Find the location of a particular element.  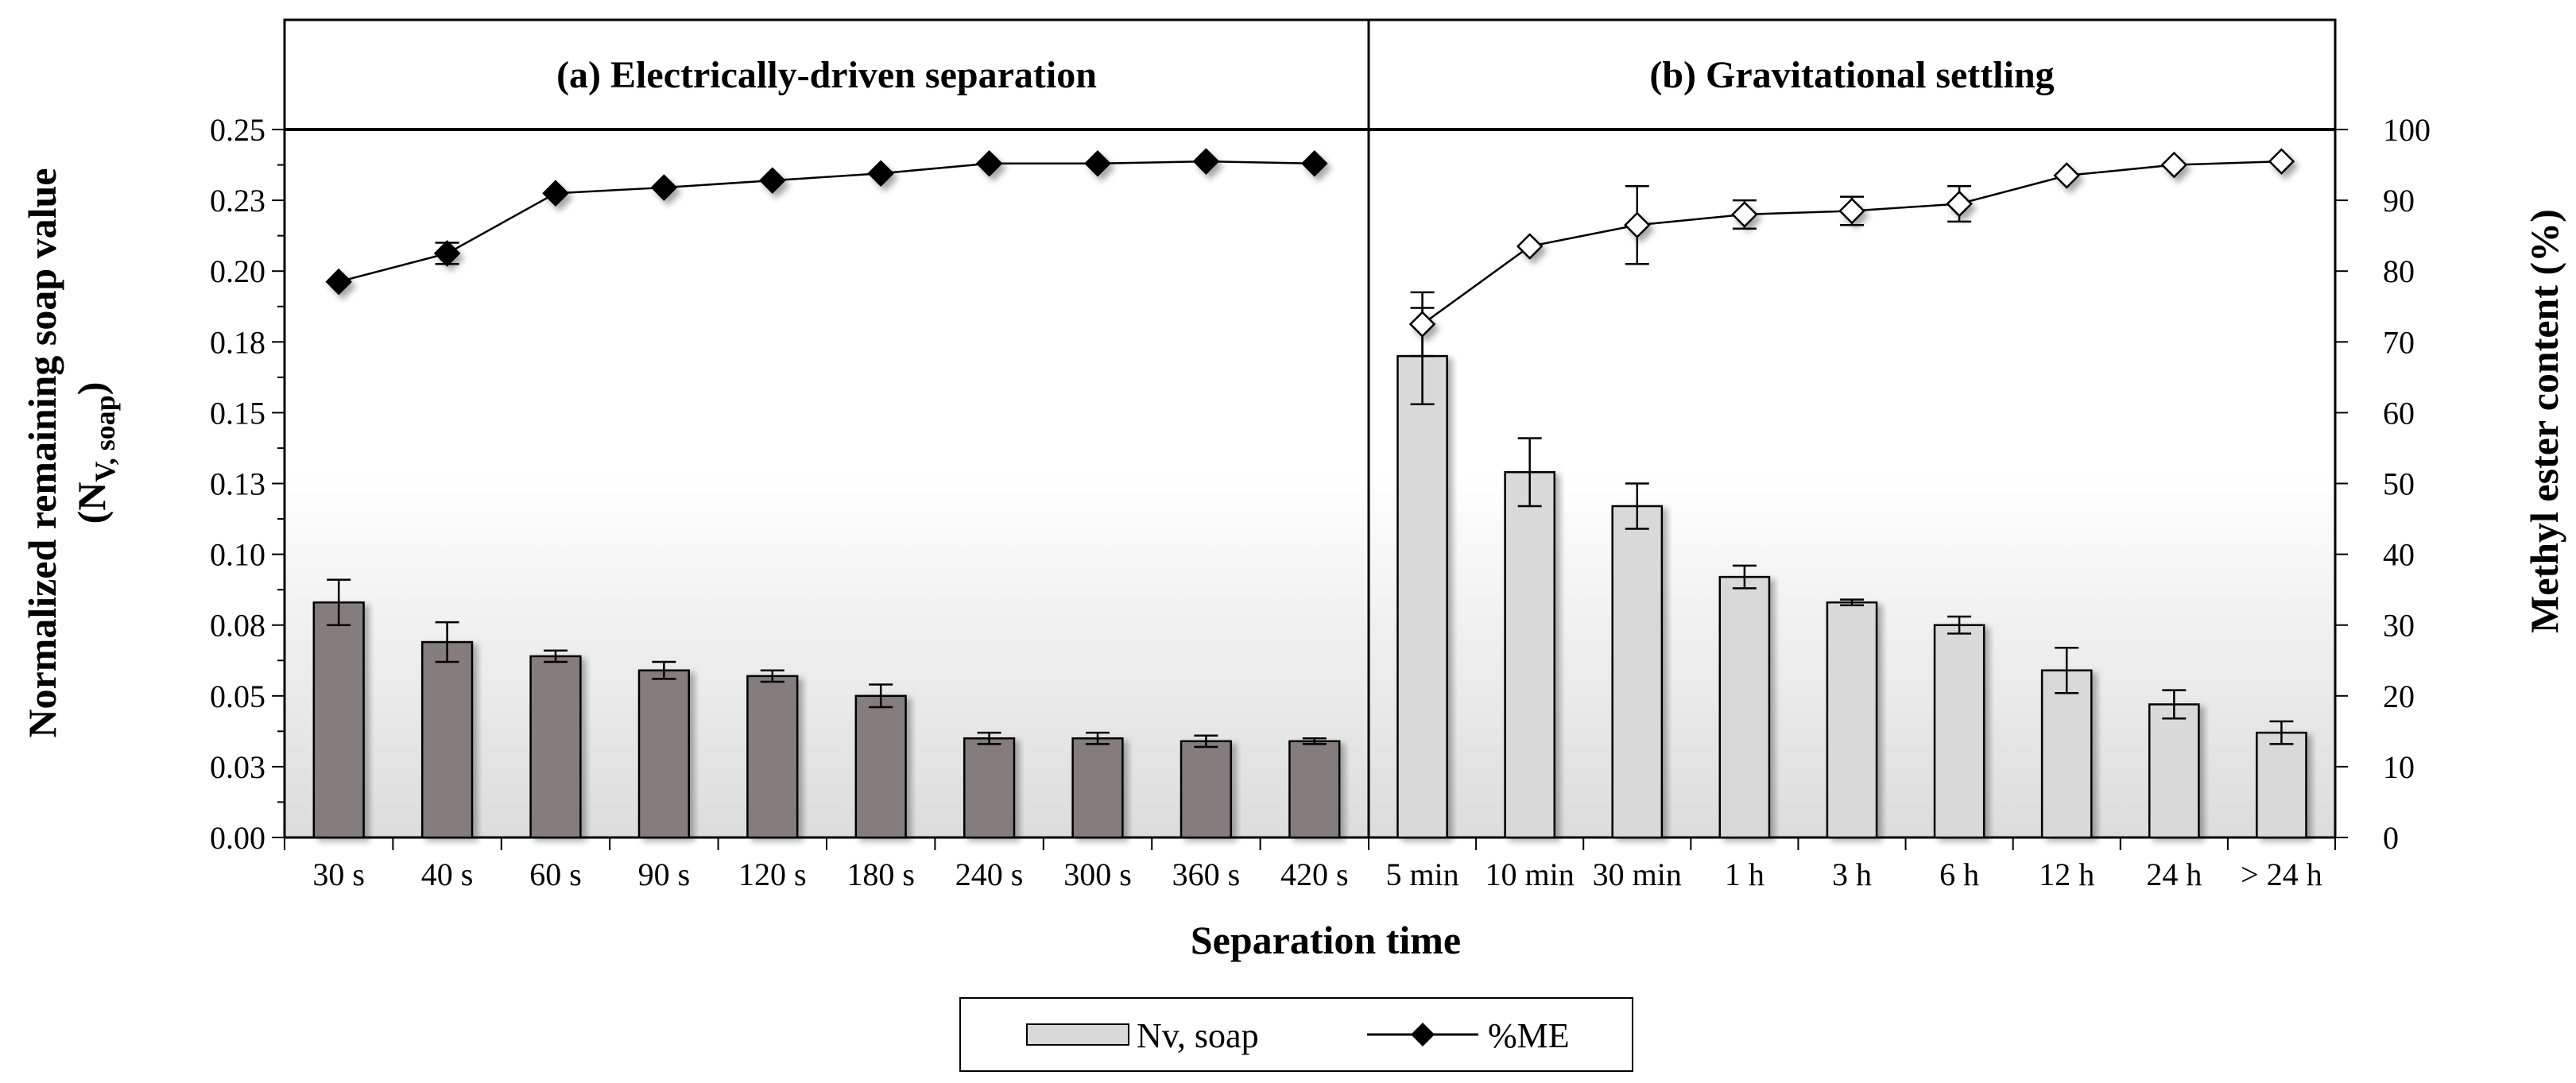

left-tick-label: 0.03 is located at coordinates (237, 767).